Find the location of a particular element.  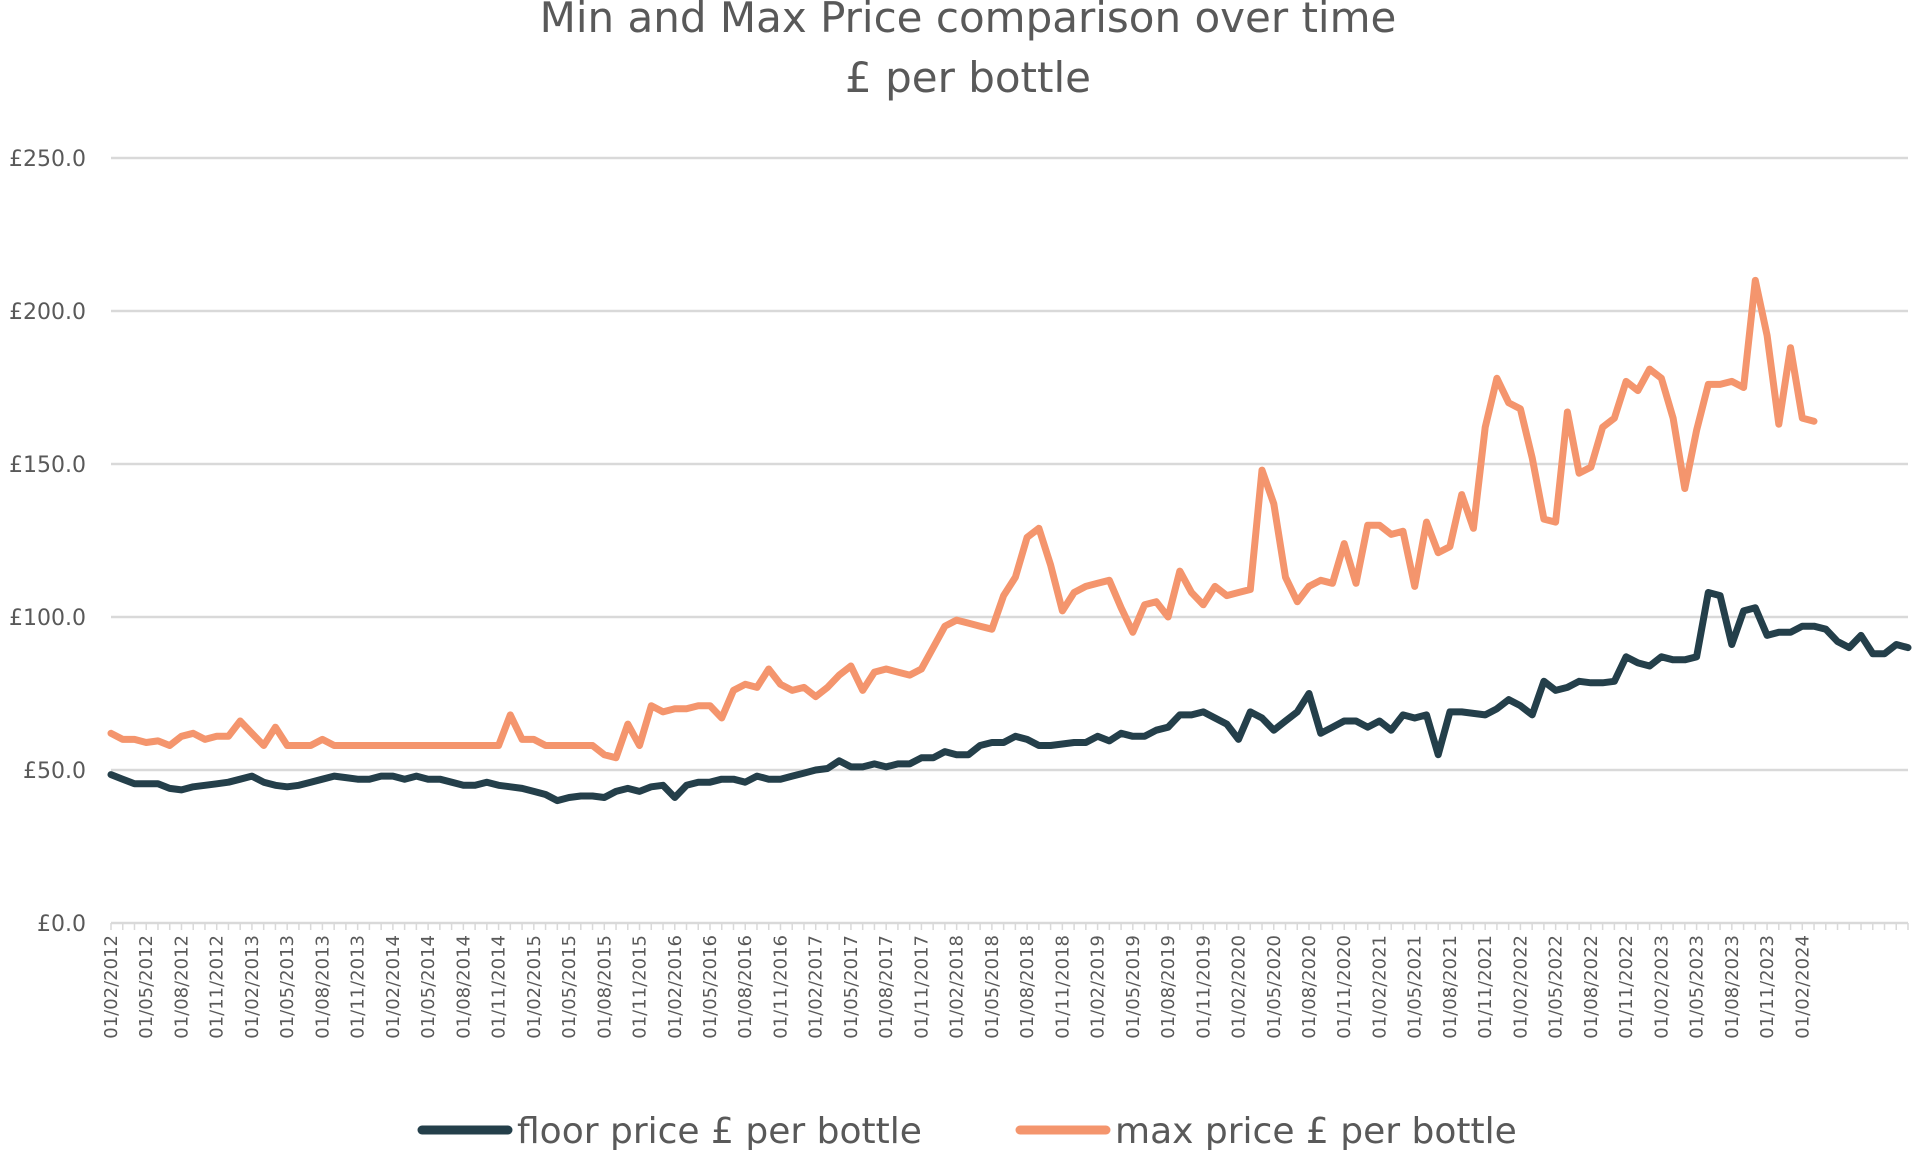

y-tick-label: £200.0 is located at coordinates (47, 312).